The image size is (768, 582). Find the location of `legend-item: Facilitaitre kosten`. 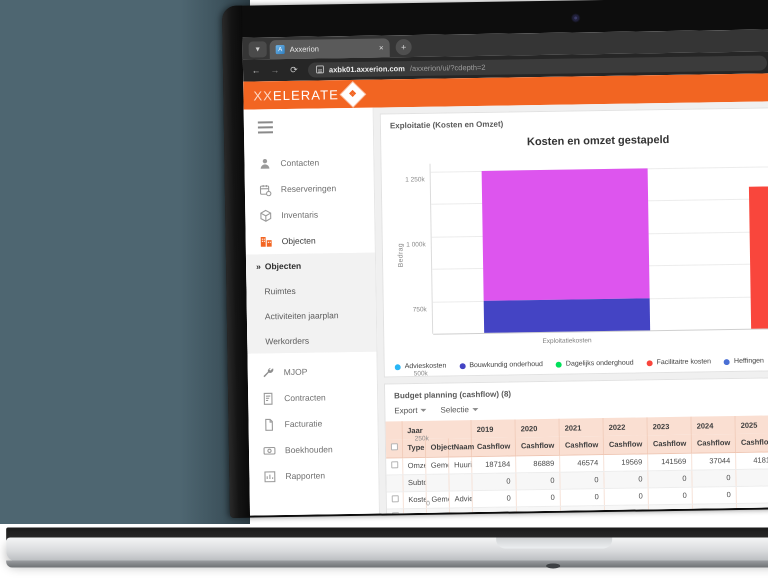

legend-item: Facilitaitre kosten is located at coordinates (679, 362).